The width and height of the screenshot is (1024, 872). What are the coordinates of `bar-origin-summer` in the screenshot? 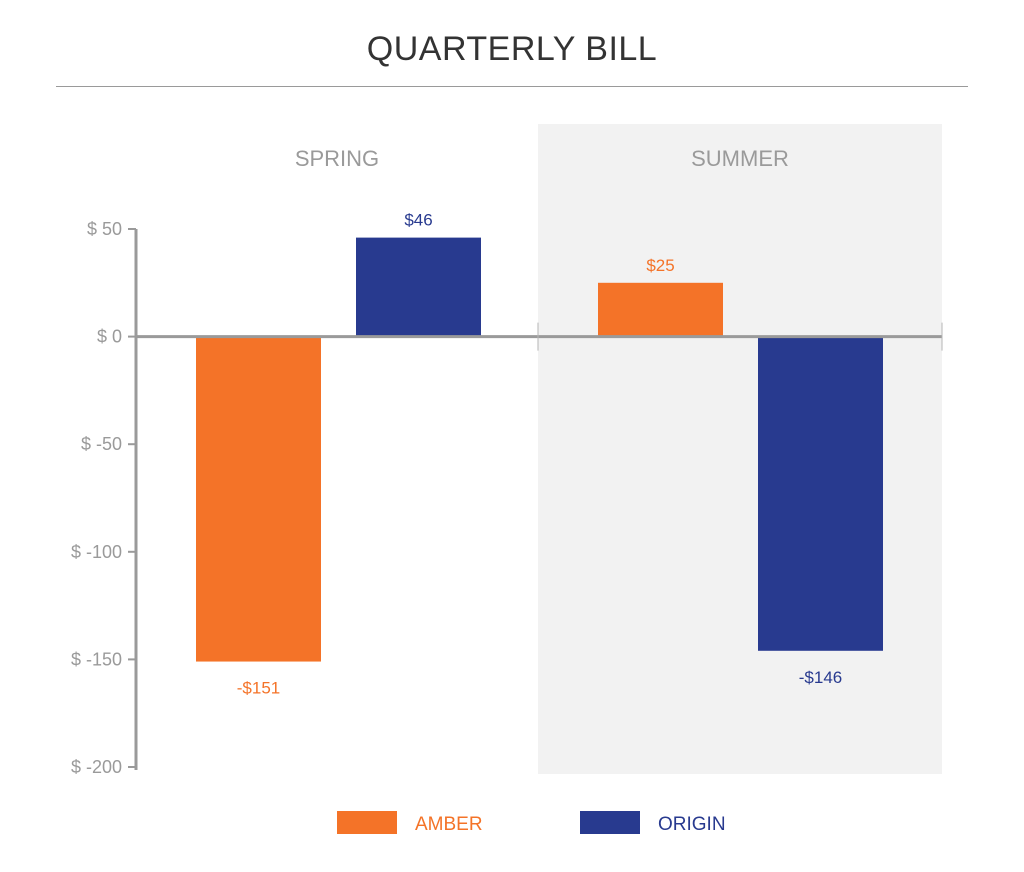 It's located at (820, 493).